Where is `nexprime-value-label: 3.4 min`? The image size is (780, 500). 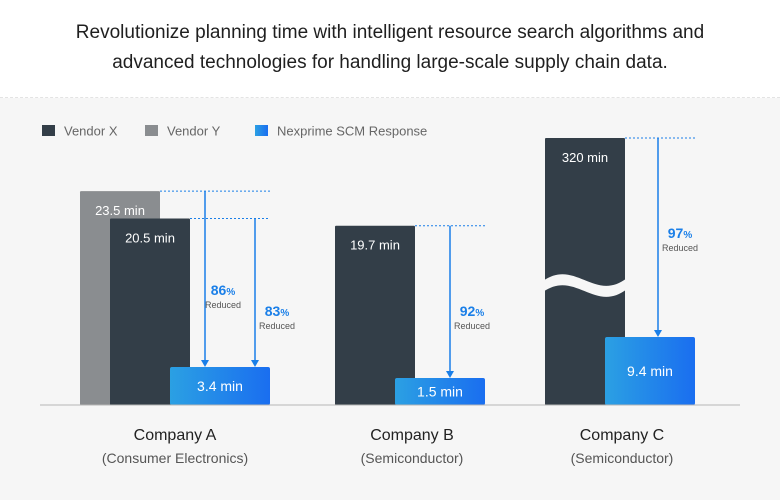
nexprime-value-label: 3.4 min is located at coordinates (220, 386).